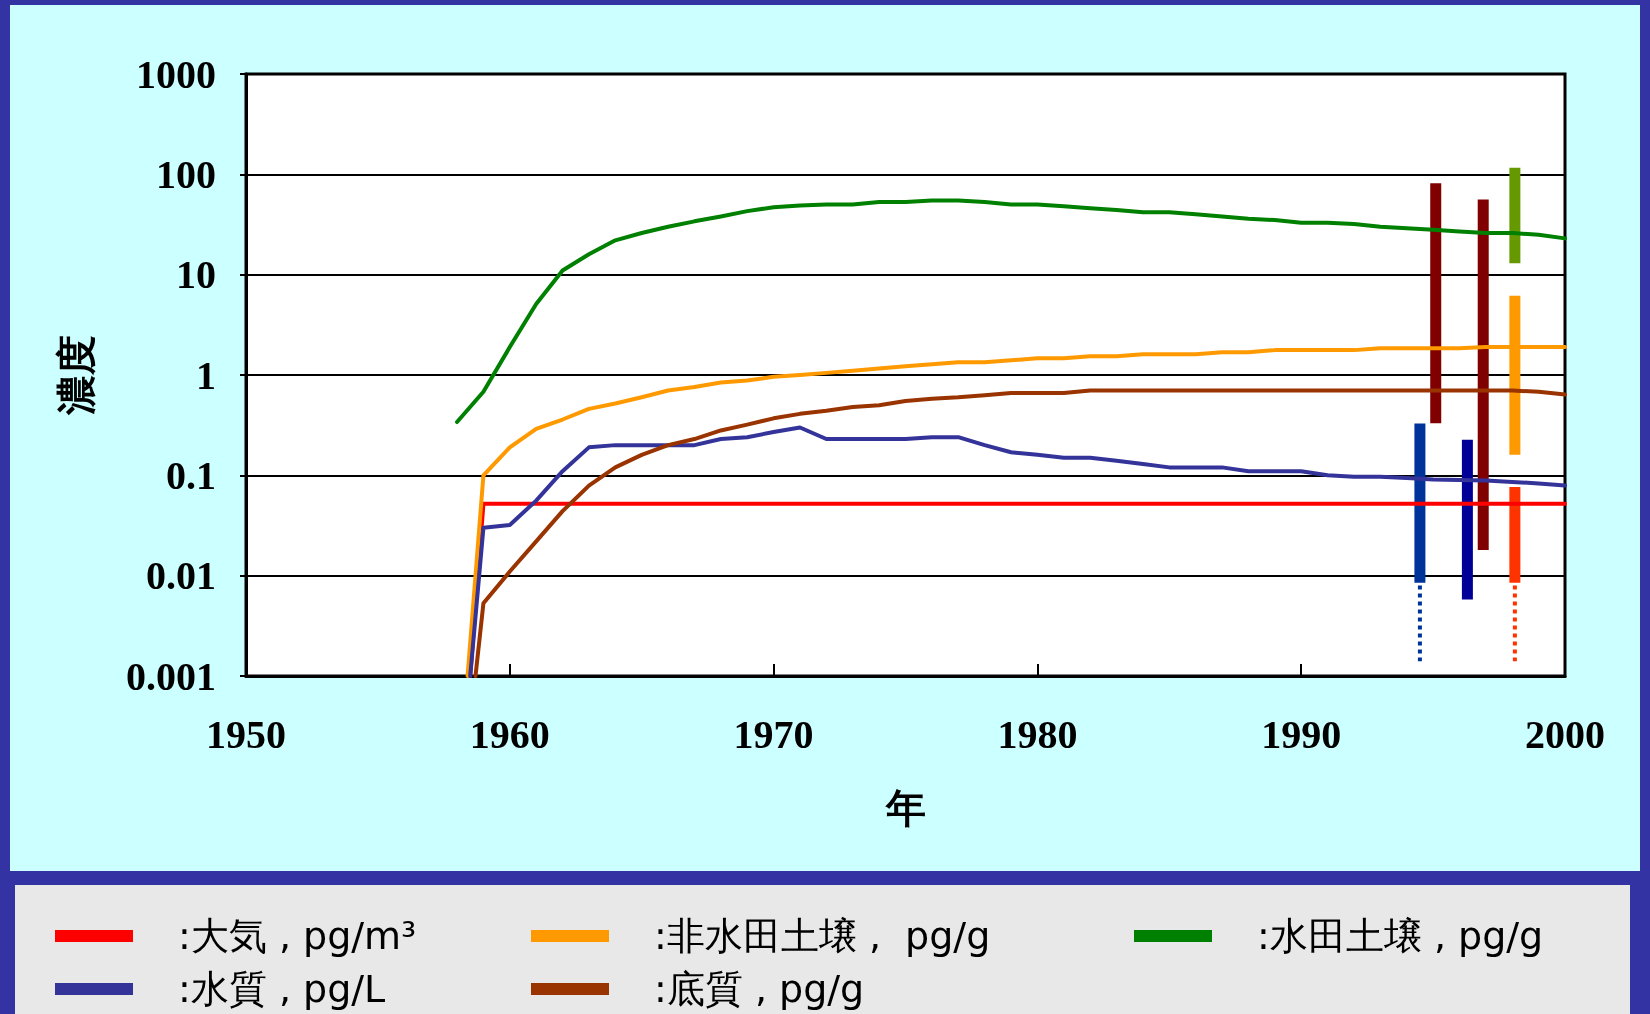 Image resolution: width=1650 pixels, height=1014 pixels. I want to click on legend-label: :水質 , pg/L, so click(282, 989).